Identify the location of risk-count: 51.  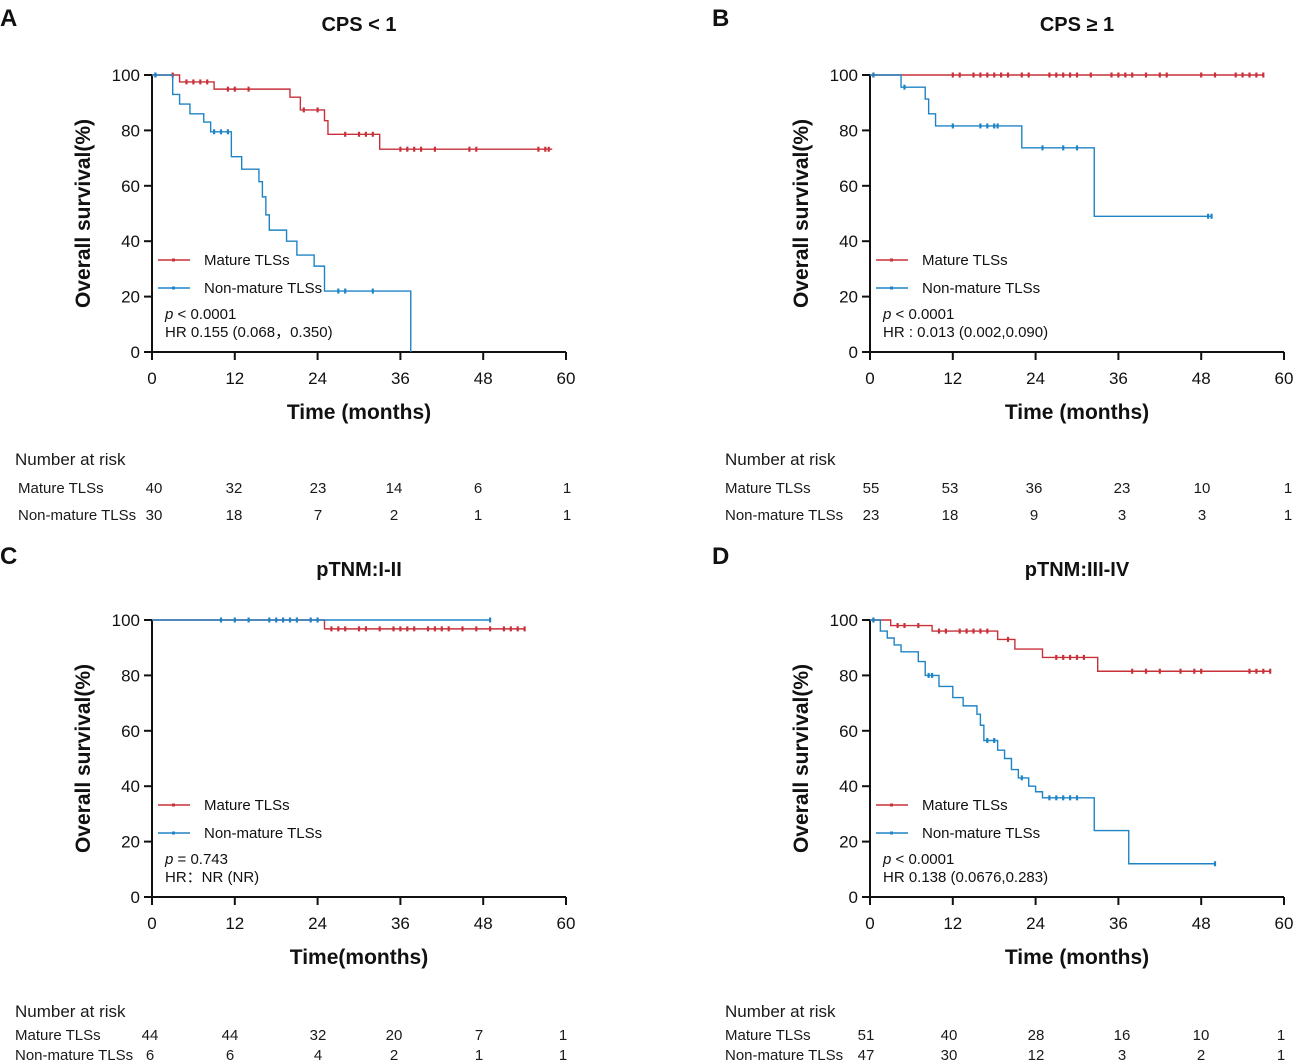
(866, 1035).